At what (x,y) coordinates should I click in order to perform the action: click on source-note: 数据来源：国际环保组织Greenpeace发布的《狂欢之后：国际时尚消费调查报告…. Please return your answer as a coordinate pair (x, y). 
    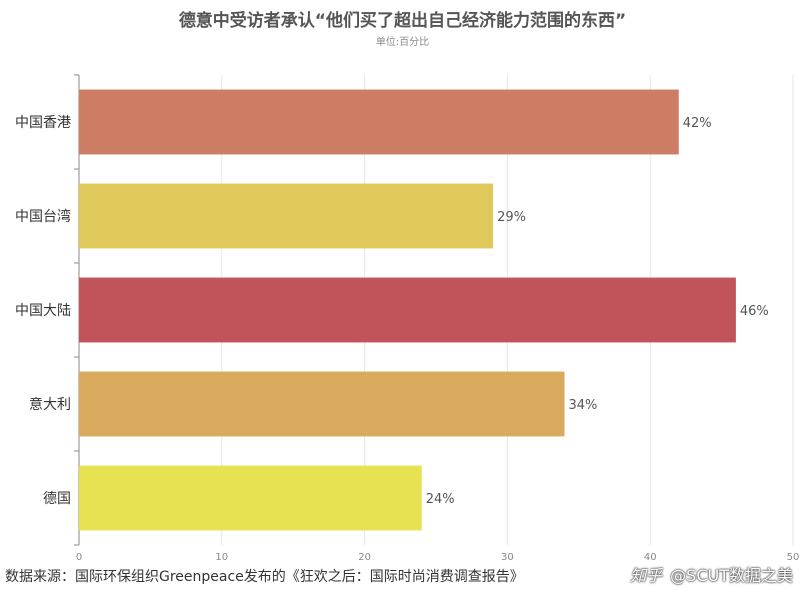
    Looking at the image, I should click on (264, 577).